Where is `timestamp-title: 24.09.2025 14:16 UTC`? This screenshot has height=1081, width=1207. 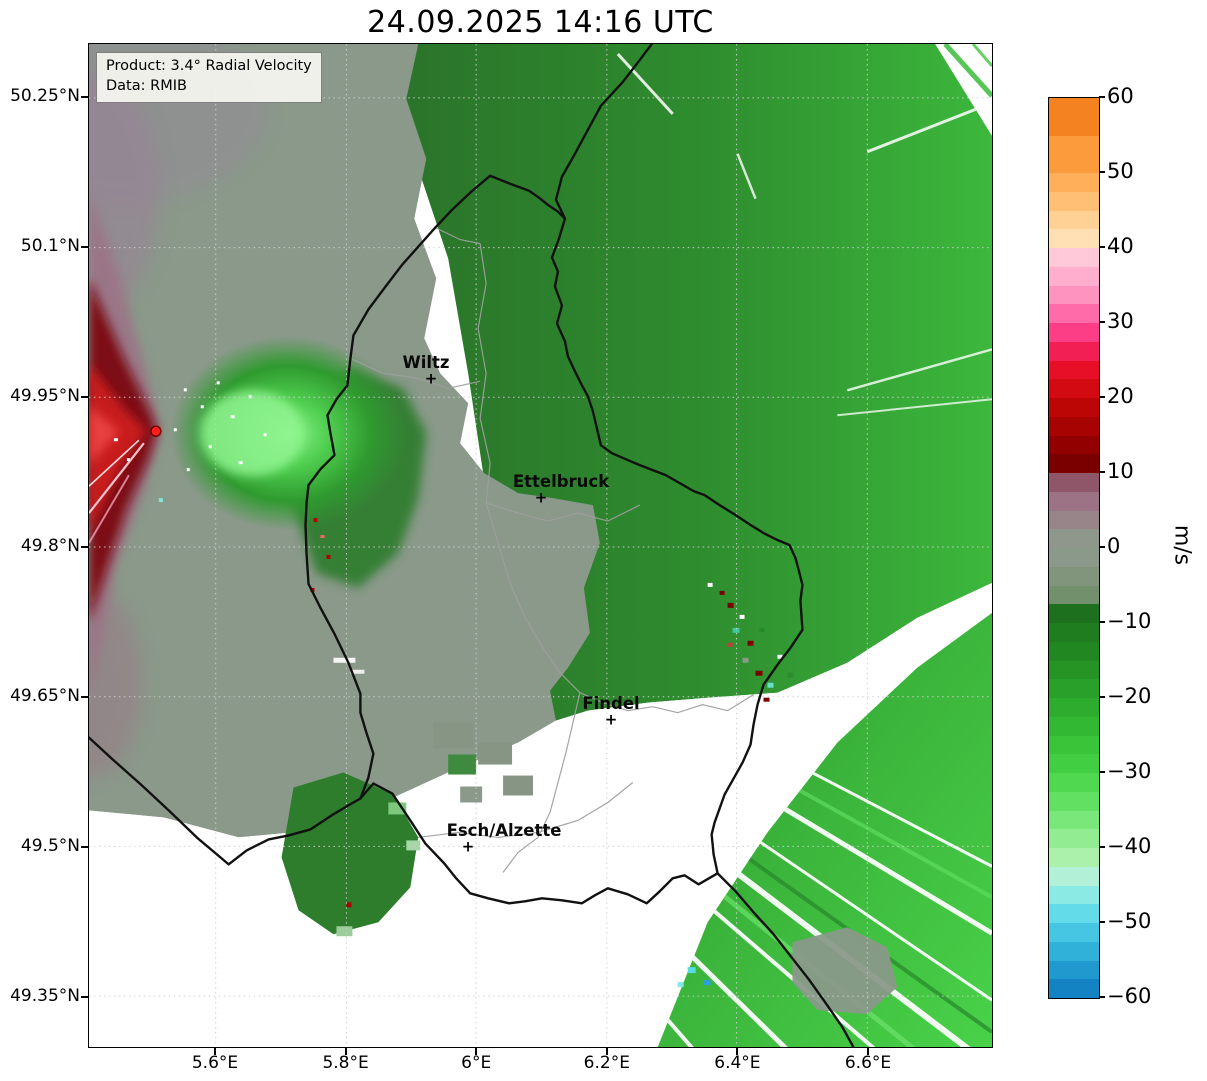 timestamp-title: 24.09.2025 14:16 UTC is located at coordinates (540, 22).